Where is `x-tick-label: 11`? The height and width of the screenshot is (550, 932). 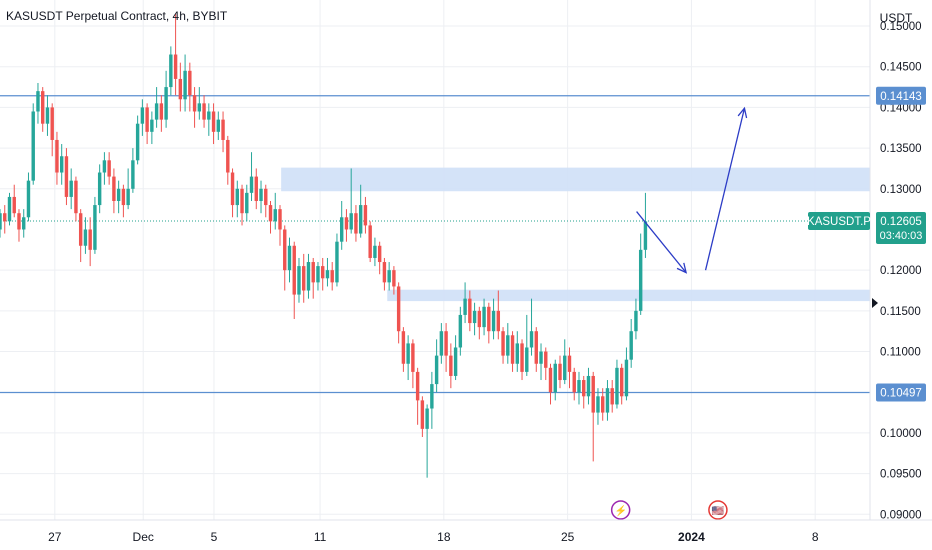
x-tick-label: 11 is located at coordinates (320, 537).